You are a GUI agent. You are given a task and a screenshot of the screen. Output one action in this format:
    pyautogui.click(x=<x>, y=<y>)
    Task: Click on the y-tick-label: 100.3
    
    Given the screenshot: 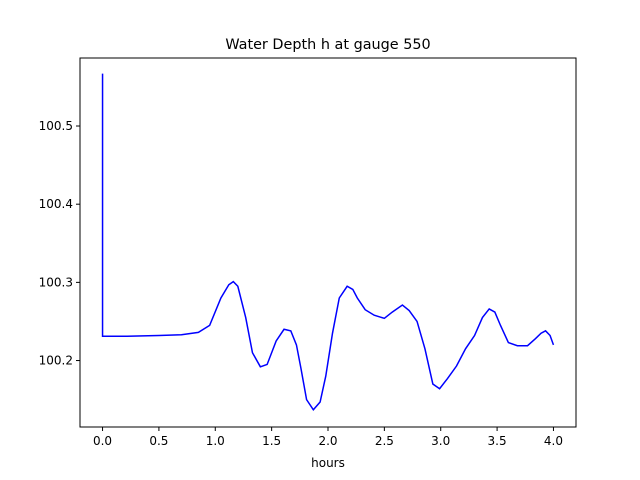 What is the action you would take?
    pyautogui.click(x=56, y=282)
    